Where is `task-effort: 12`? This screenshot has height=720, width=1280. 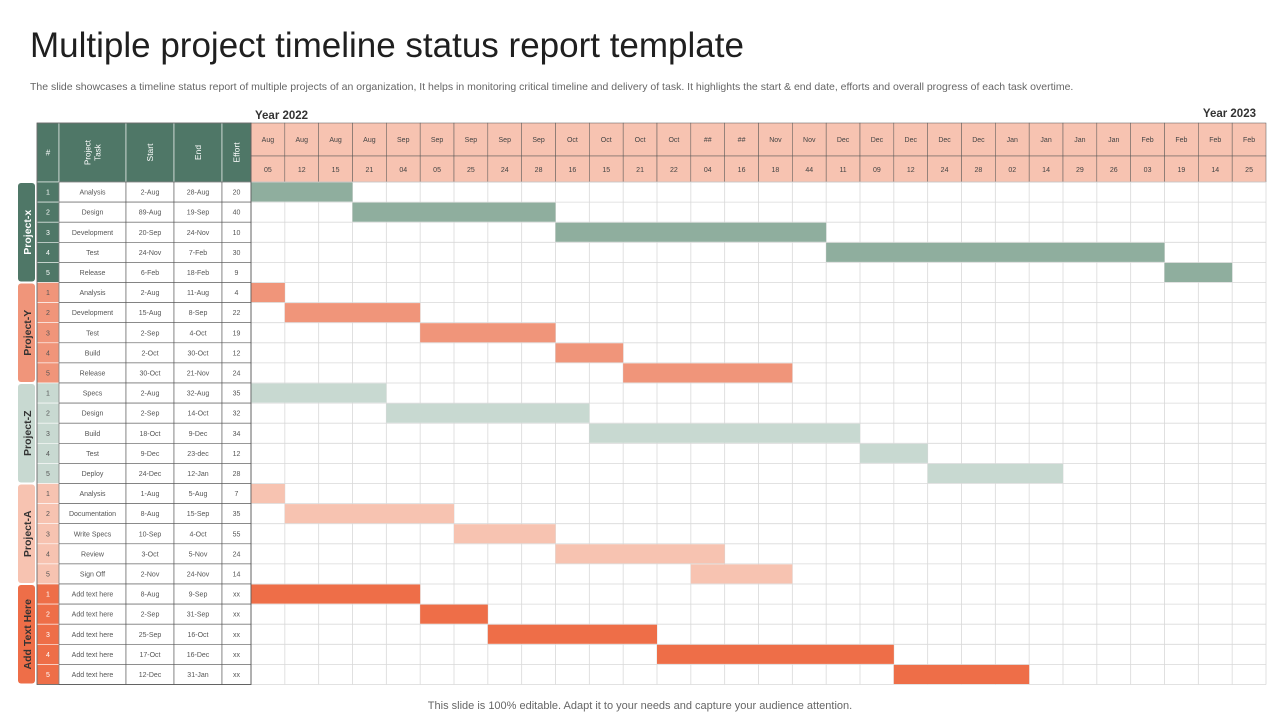 task-effort: 12 is located at coordinates (237, 353).